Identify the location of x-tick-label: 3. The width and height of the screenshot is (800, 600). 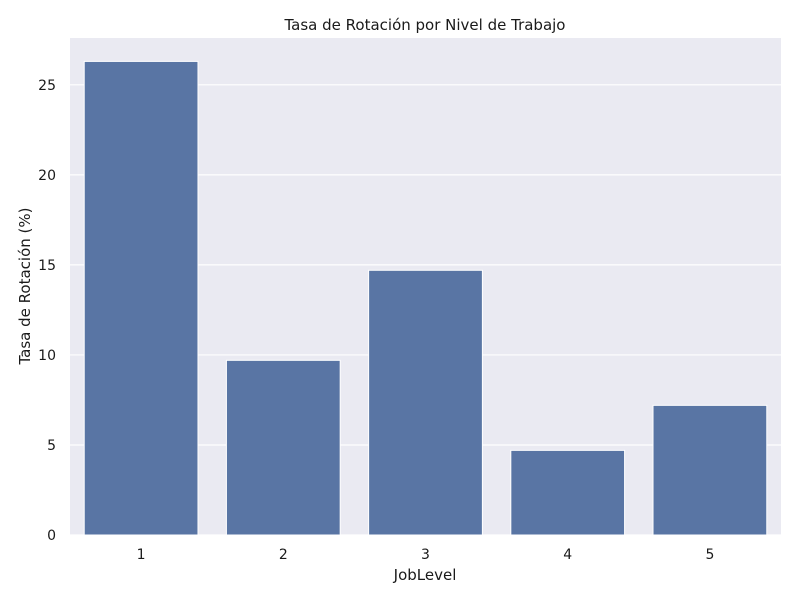
(425, 555).